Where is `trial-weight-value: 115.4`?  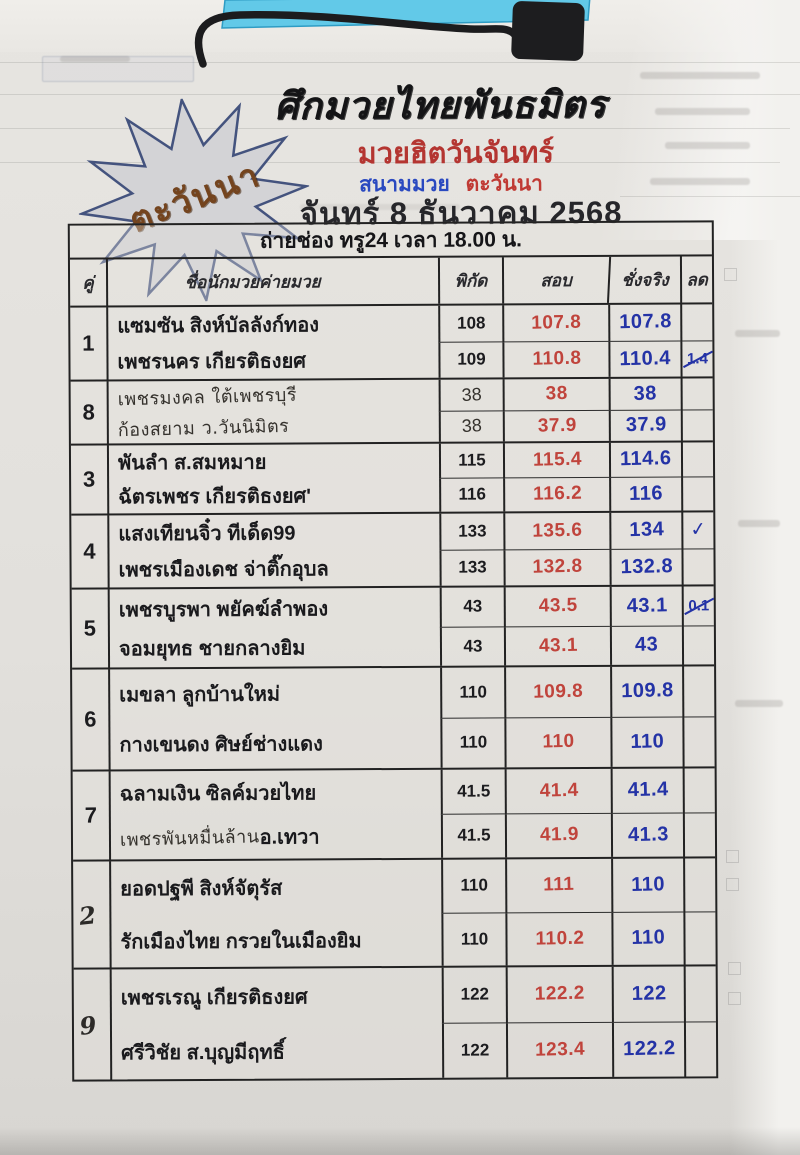 trial-weight-value: 115.4 is located at coordinates (557, 459).